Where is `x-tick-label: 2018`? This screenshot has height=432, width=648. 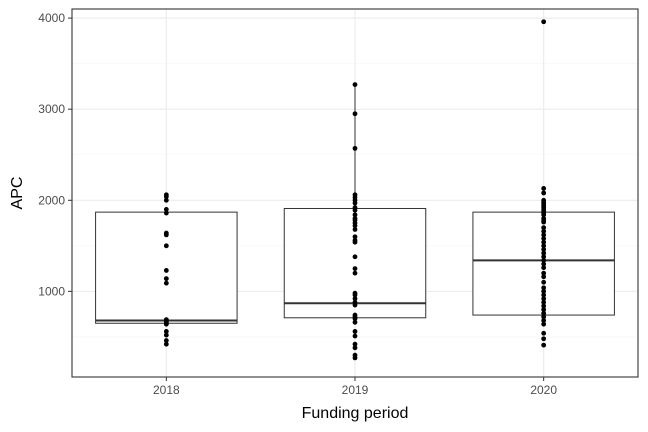
x-tick-label: 2018 is located at coordinates (166, 390).